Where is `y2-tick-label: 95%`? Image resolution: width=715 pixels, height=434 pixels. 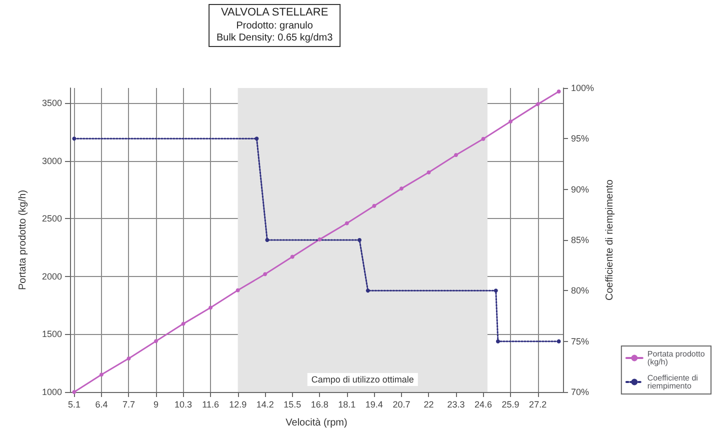 y2-tick-label: 95% is located at coordinates (580, 139).